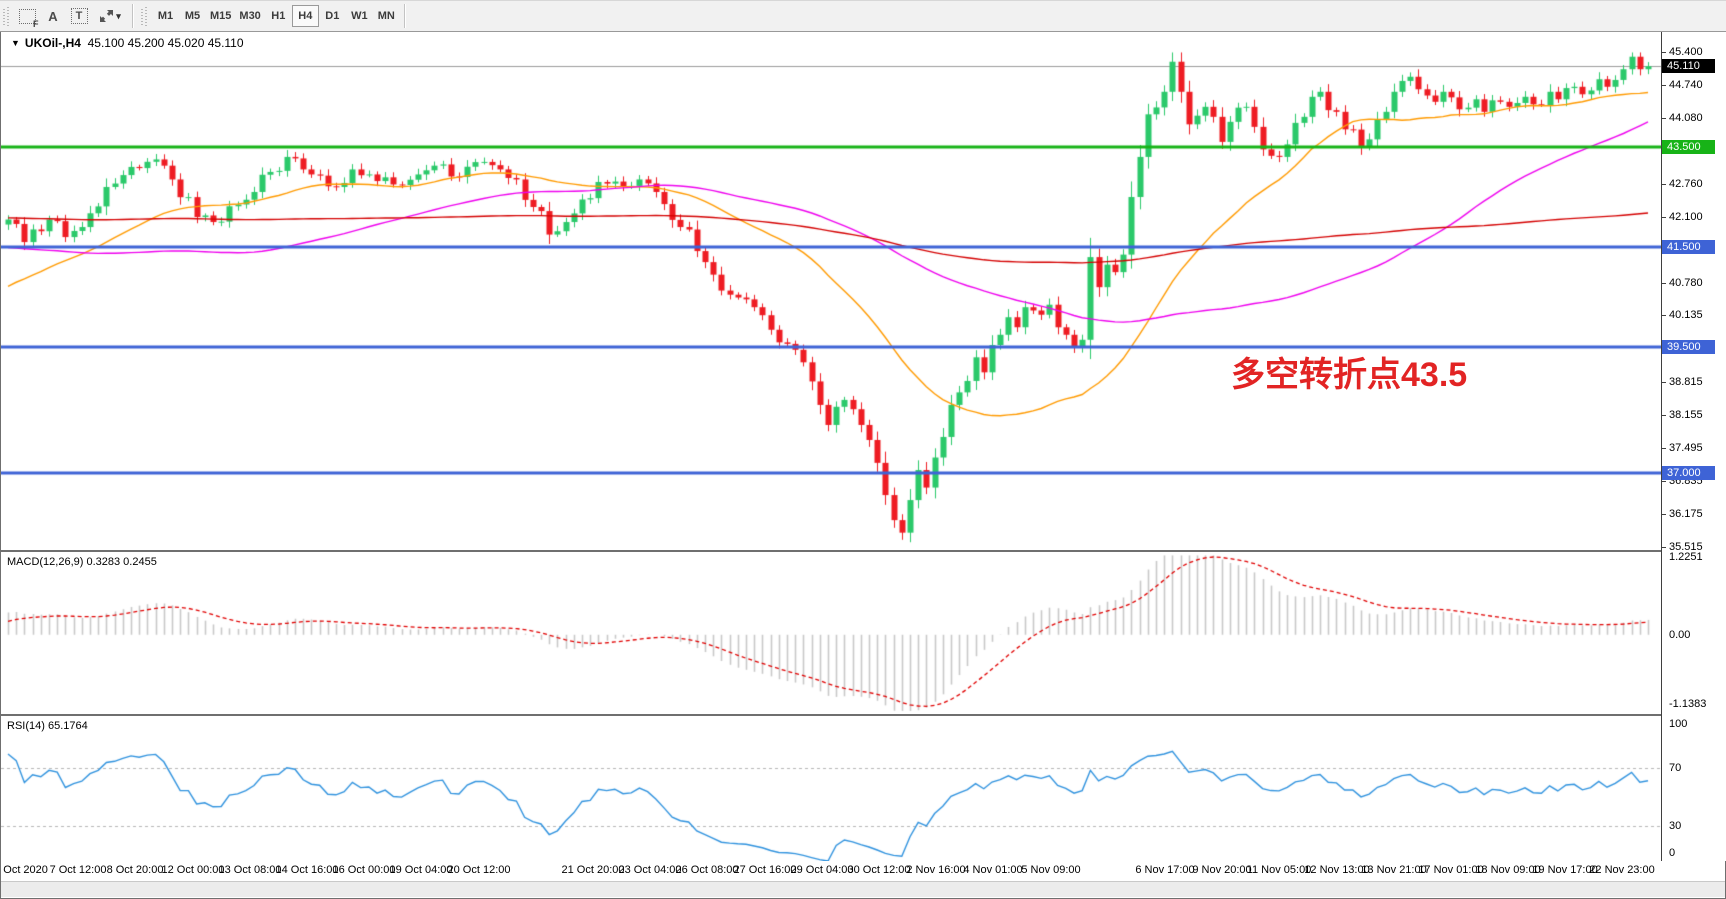 This screenshot has width=1726, height=899. I want to click on price-tick-label: 45.400, so click(1686, 52).